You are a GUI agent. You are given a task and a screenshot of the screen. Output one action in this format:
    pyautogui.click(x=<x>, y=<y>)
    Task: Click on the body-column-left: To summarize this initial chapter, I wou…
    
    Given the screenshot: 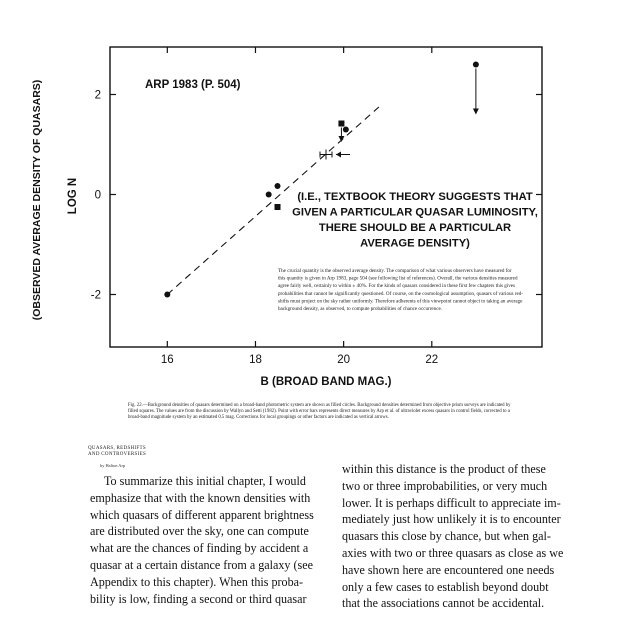 What is the action you would take?
    pyautogui.click(x=210, y=540)
    